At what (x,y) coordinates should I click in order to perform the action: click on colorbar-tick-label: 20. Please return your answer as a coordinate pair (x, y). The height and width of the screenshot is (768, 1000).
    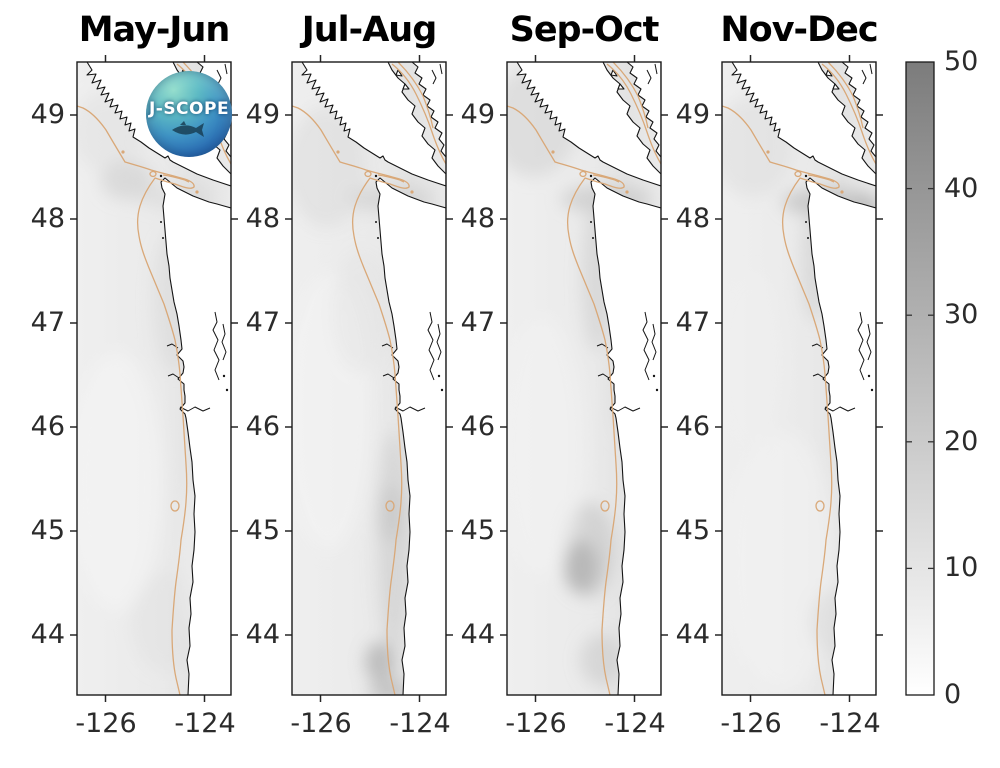
    Looking at the image, I should click on (961, 441).